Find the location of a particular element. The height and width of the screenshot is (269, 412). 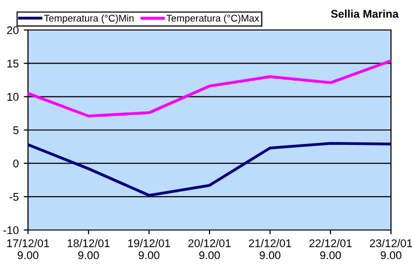

x-tick-label: 22/12/01 9.00 is located at coordinates (330, 249).